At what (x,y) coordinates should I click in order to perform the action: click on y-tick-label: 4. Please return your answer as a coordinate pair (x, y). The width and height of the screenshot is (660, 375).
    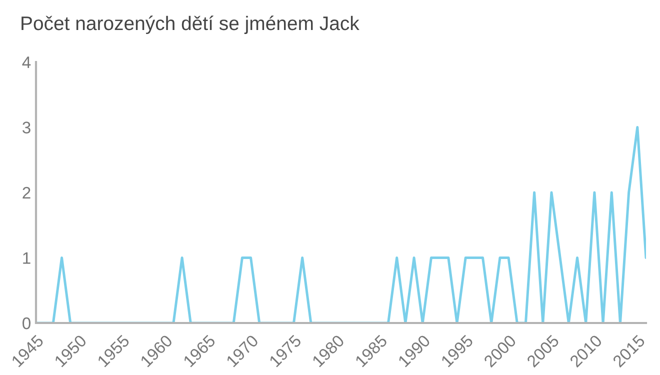
    Looking at the image, I should click on (26, 62).